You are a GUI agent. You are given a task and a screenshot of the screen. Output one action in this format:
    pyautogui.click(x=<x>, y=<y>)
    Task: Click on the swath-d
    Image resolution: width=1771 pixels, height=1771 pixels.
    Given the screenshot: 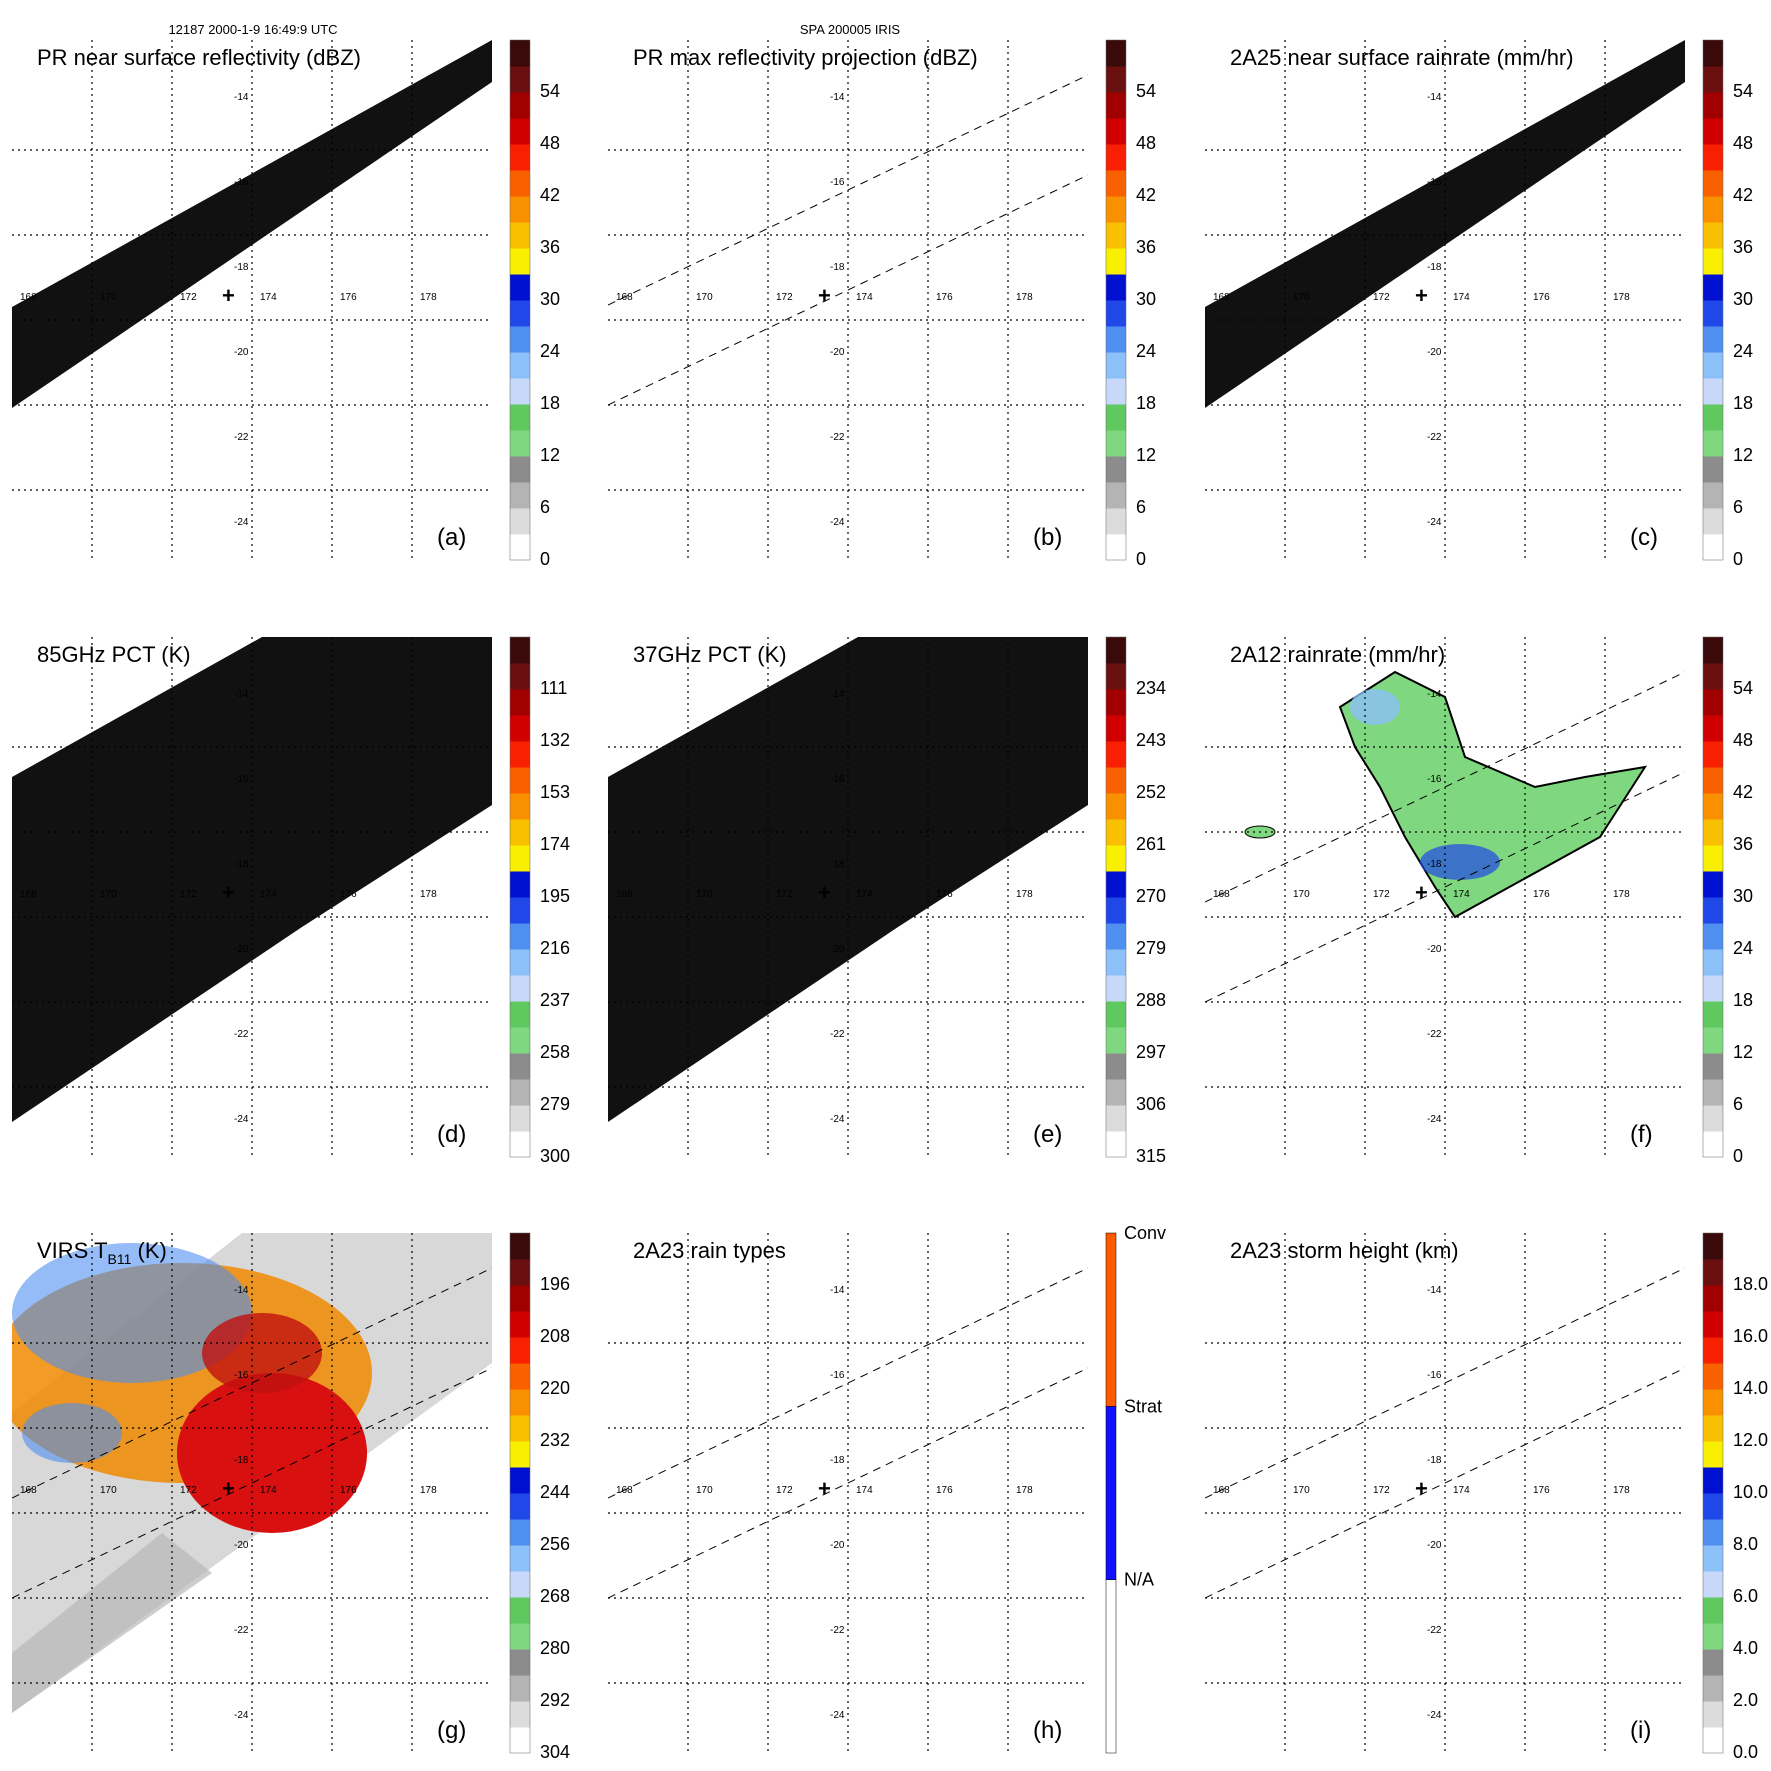 What is the action you would take?
    pyautogui.click(x=252, y=879)
    